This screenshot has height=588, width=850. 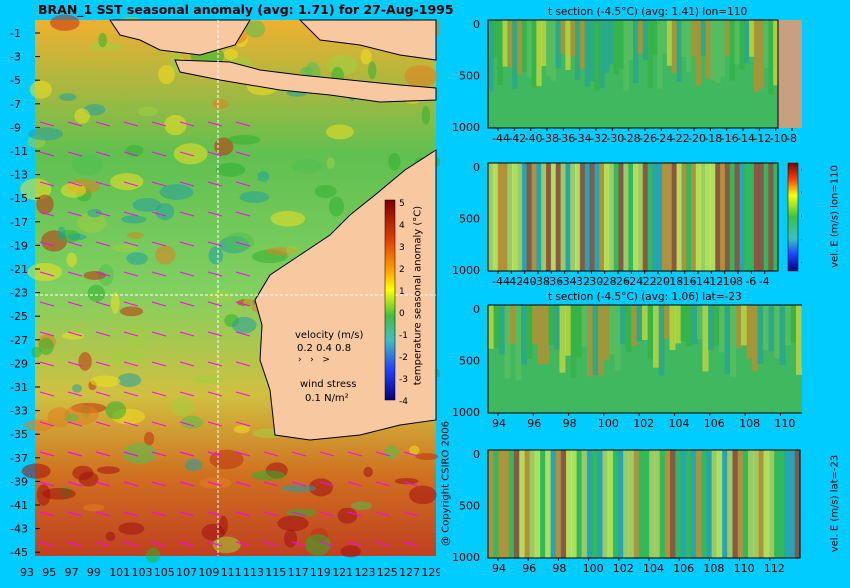 What do you see at coordinates (275, 572) in the screenshot?
I see `lon-tick-label: 115` at bounding box center [275, 572].